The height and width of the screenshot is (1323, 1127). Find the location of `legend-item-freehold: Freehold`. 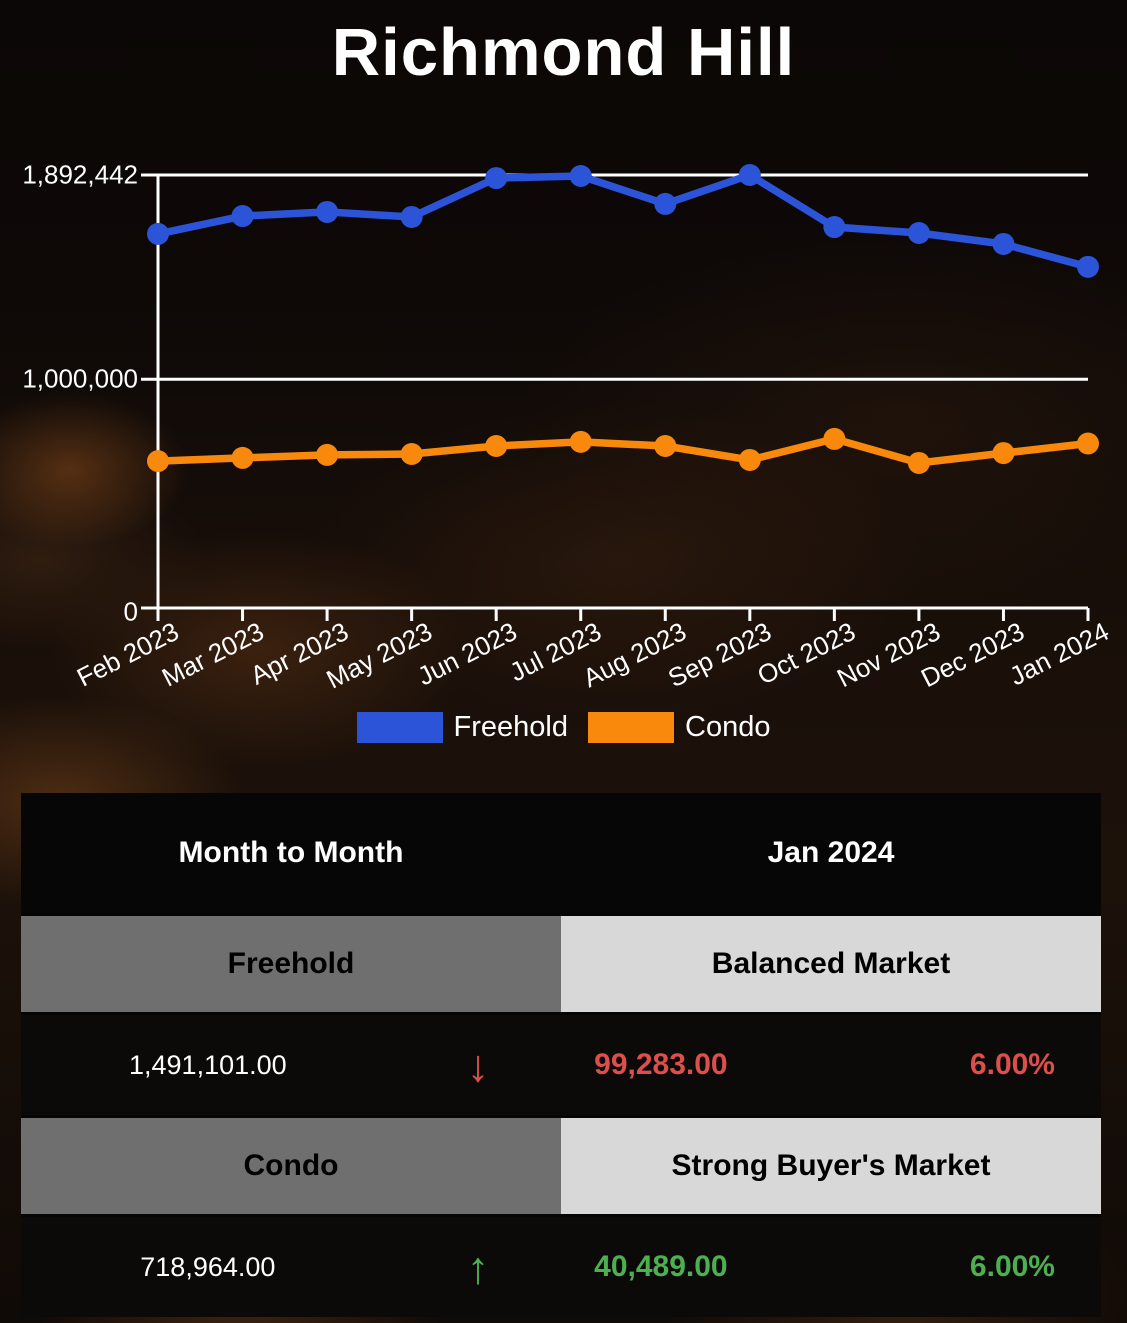

legend-item-freehold: Freehold is located at coordinates (462, 727).